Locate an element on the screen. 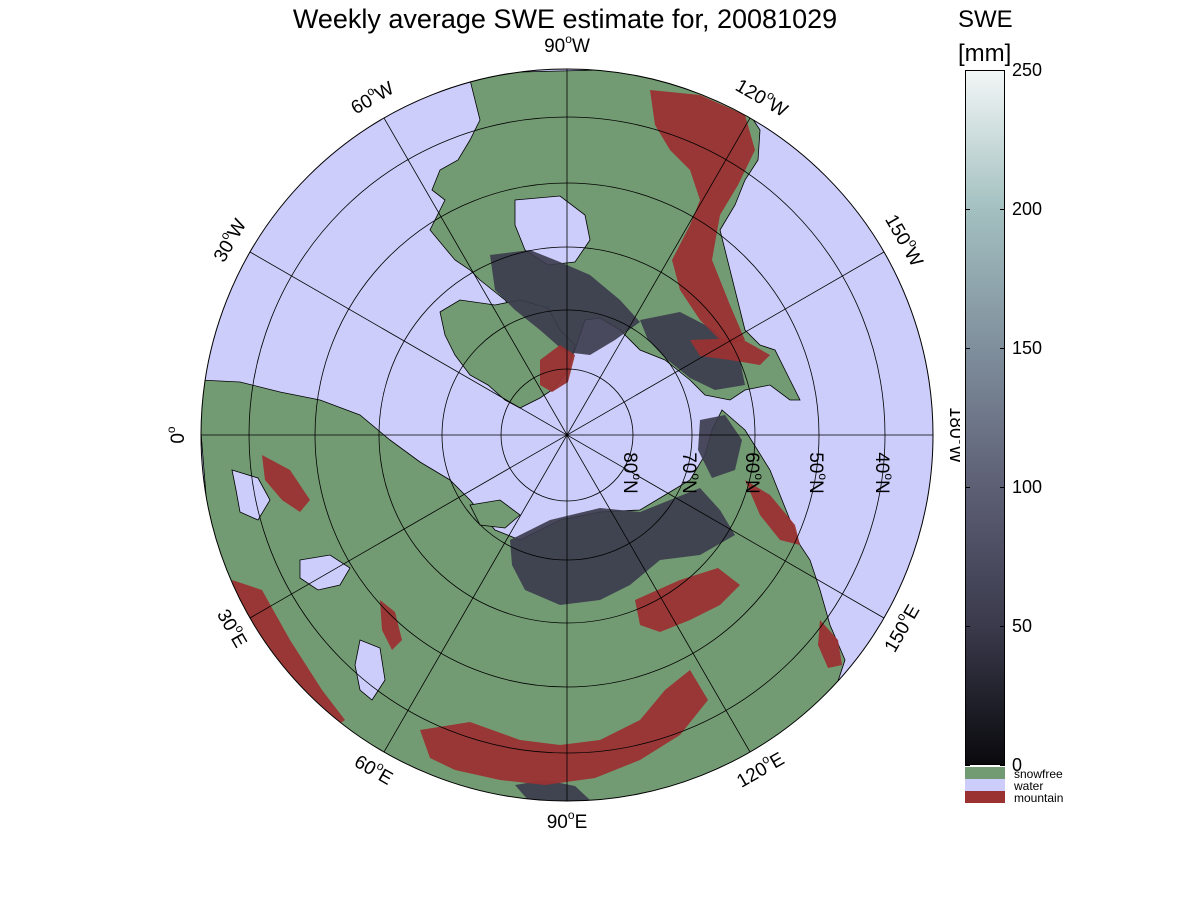 Image resolution: width=1200 pixels, height=900 pixels. mountain-region-brooks is located at coordinates (730, 351).